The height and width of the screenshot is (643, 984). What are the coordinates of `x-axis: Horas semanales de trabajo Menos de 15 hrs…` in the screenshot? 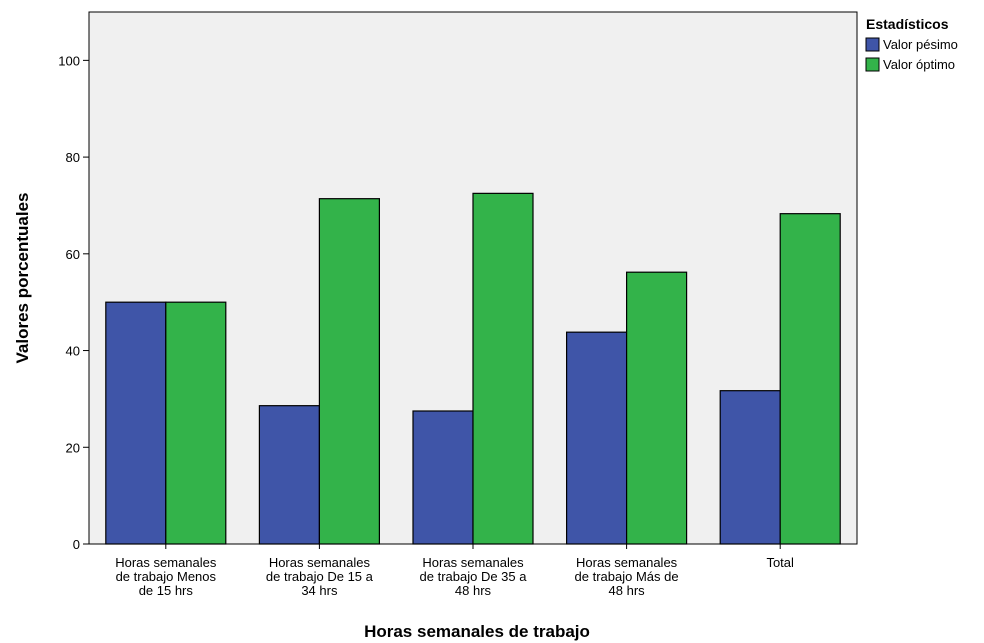 It's located at (454, 571).